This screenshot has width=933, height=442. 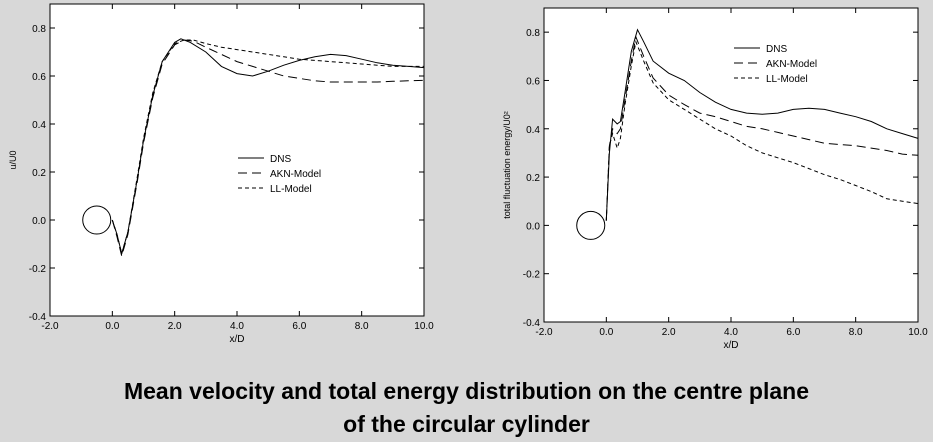 What do you see at coordinates (731, 345) in the screenshot?
I see `chart2-x-axis-label: x/D` at bounding box center [731, 345].